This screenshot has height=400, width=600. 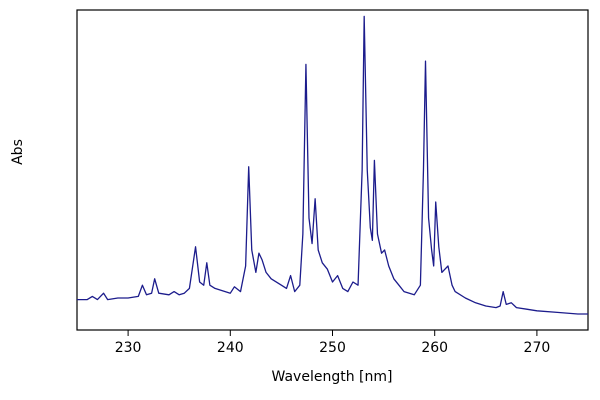 I want to click on x-tick-label: 260, so click(x=434, y=348).